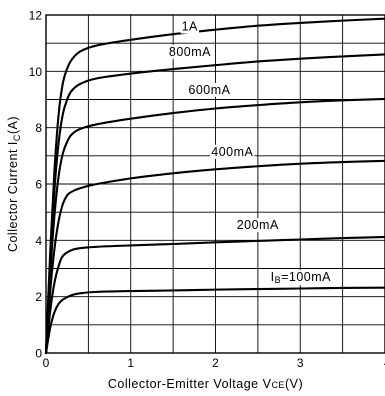 The image size is (385, 396). I want to click on series-label: IB=100mA, so click(301, 277).